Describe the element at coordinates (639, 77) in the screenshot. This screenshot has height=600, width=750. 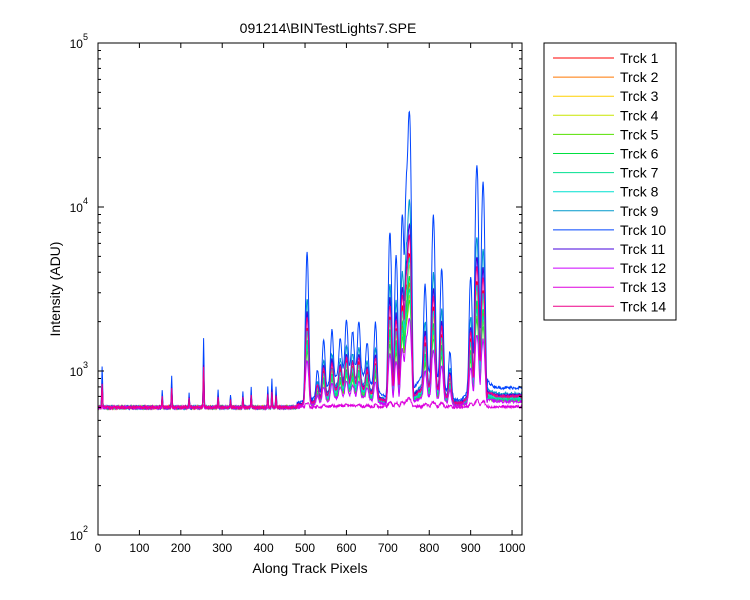
I see `legend-label: Trck 2` at that location.